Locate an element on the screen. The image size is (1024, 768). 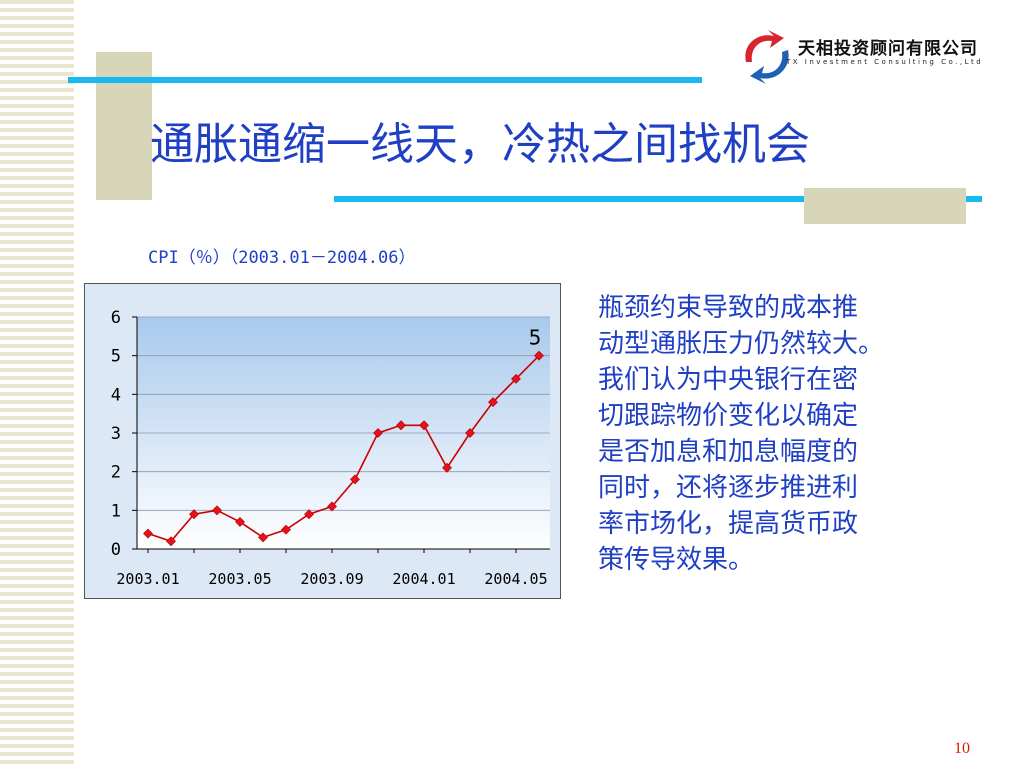
x-tick-label: 2004.05 is located at coordinates (515, 579).